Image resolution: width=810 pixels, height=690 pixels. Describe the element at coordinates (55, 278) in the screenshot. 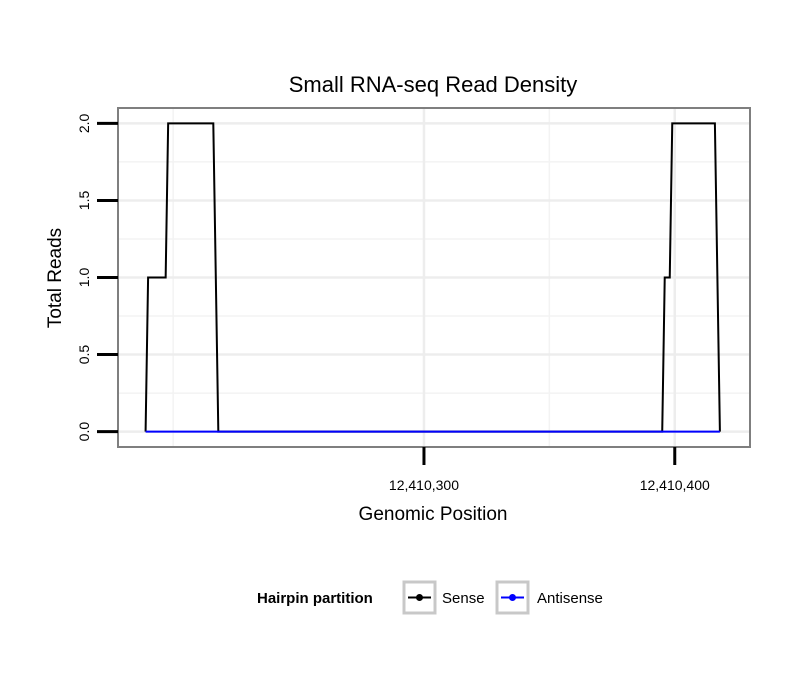

I see `y-axis-title: Total Reads` at that location.